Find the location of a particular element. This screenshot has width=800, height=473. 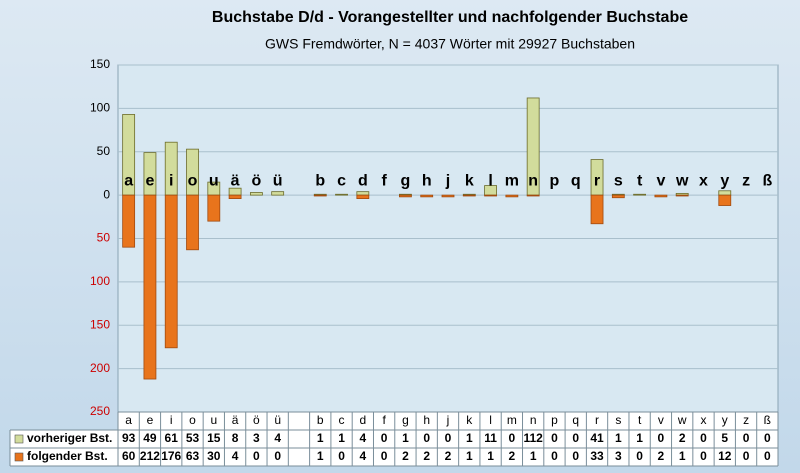

x-tick-label: c is located at coordinates (342, 420).